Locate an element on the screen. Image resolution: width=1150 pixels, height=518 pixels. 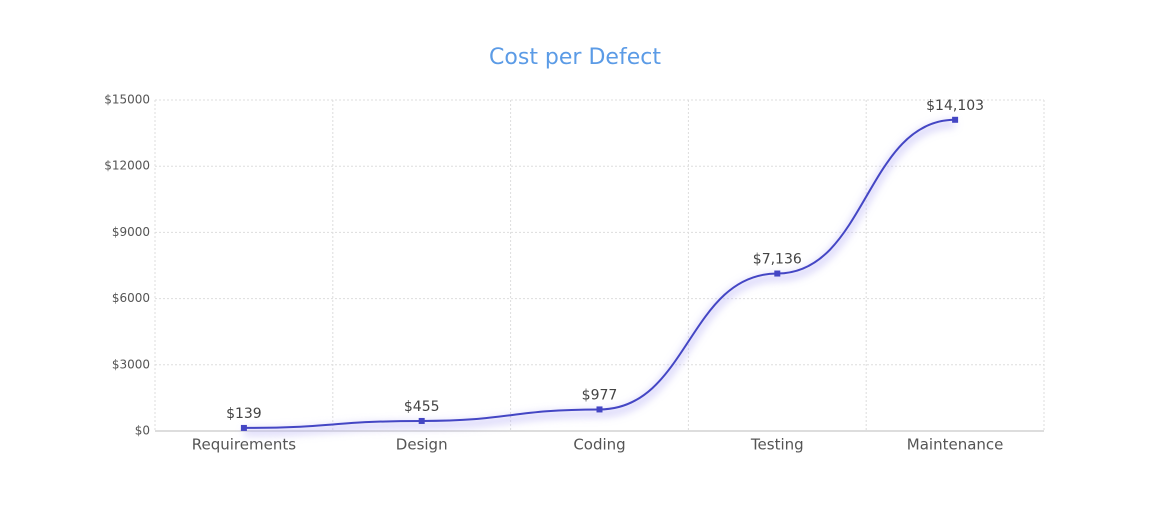
y-tick-label: $6000 is located at coordinates (131, 298).